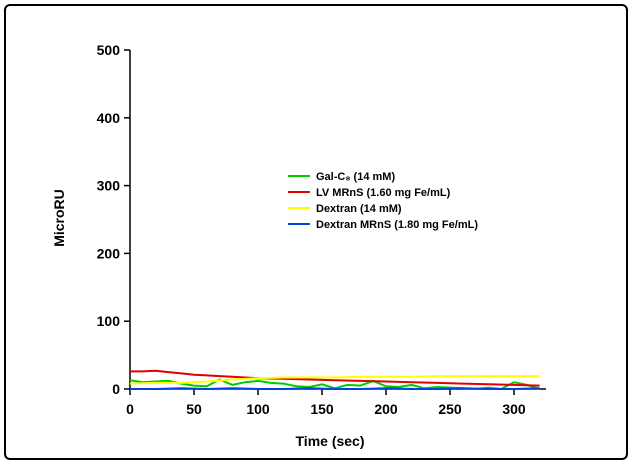  Describe the element at coordinates (59, 218) in the screenshot. I see `y-axis-title: MicroRU` at that location.